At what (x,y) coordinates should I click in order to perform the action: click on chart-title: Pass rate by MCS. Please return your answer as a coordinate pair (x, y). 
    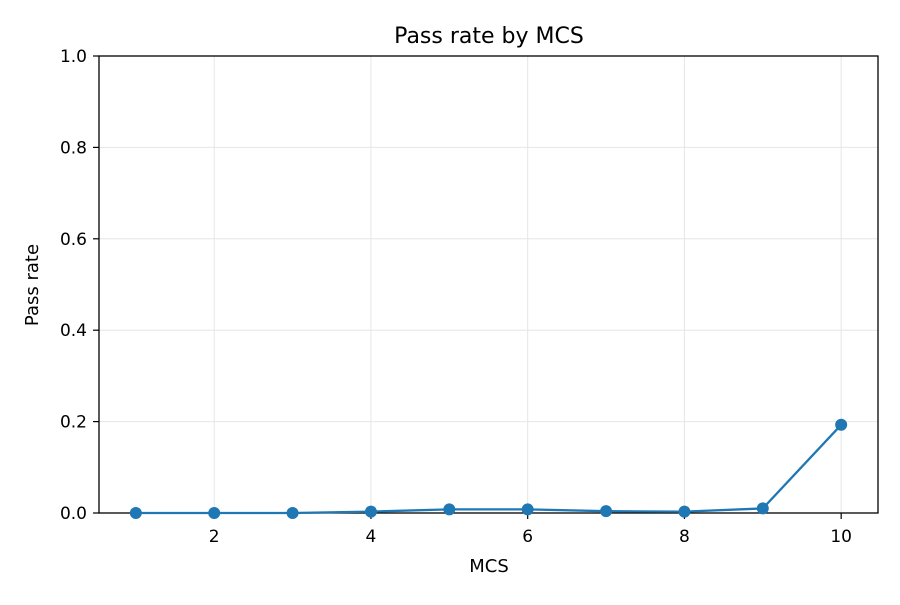
    Looking at the image, I should click on (489, 36).